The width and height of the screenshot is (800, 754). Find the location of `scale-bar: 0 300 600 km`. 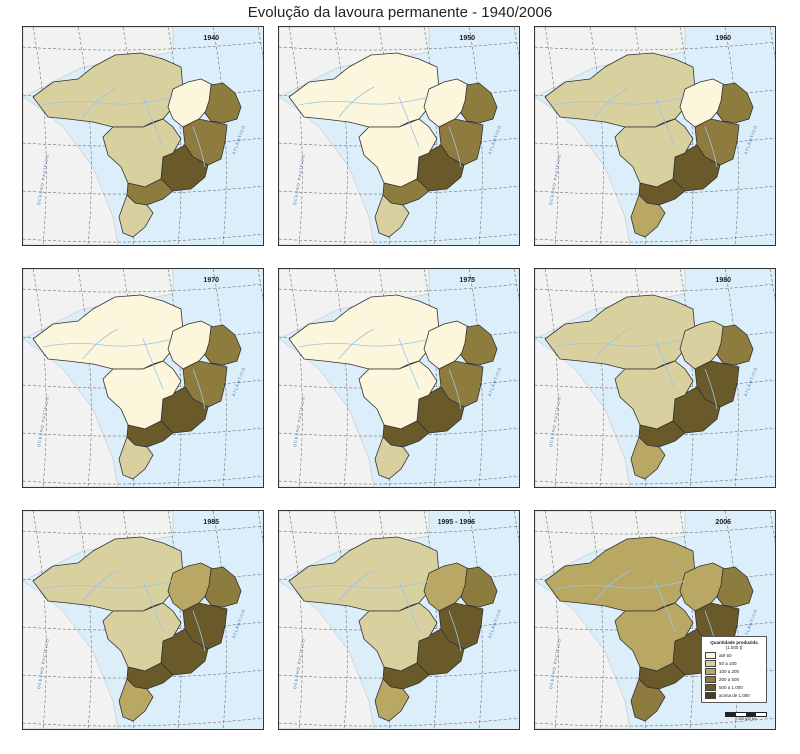

scale-bar: 0 300 600 km is located at coordinates (746, 716).